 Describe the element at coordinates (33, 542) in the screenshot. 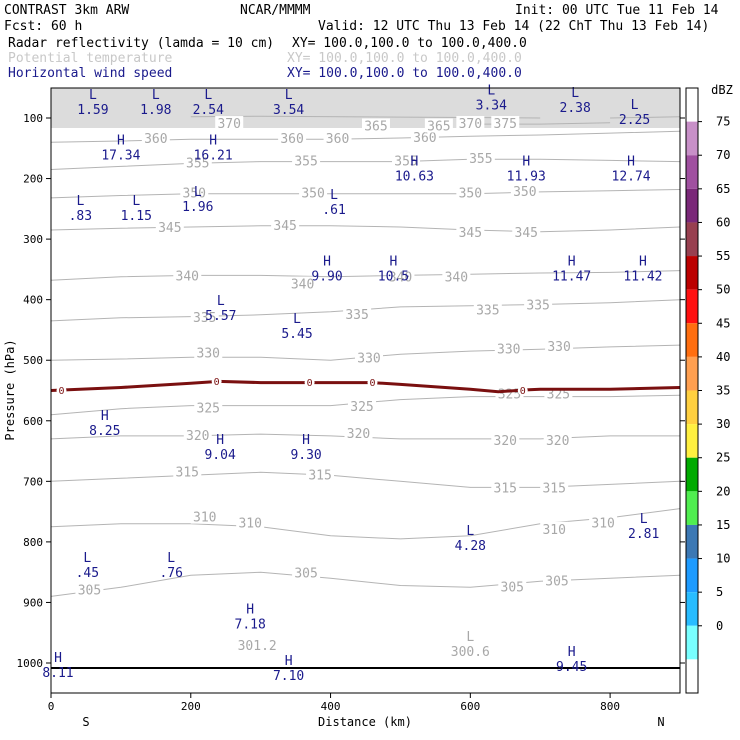

I see `y-tick-label: 800` at that location.